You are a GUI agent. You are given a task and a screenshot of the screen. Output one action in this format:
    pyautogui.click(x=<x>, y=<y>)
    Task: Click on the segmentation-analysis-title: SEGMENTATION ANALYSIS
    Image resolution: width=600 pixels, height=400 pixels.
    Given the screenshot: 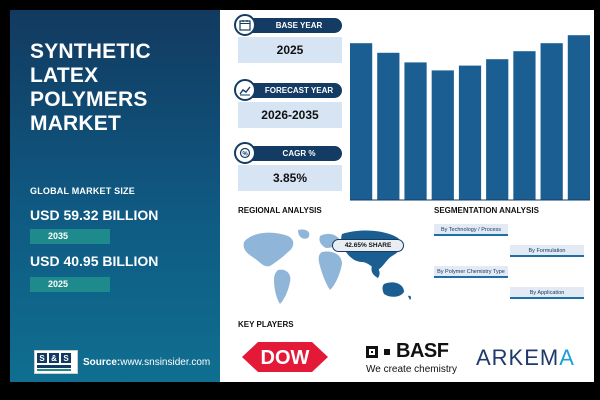 What is the action you would take?
    pyautogui.click(x=486, y=210)
    